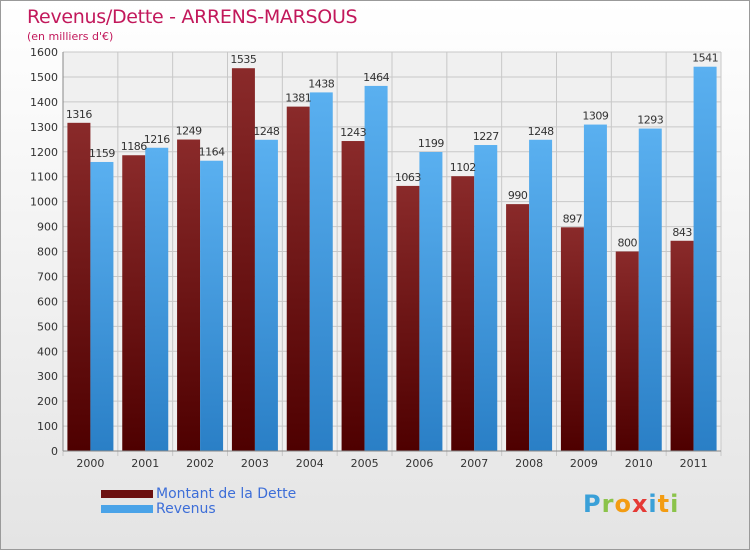  I want to click on data-label-debt: 897, so click(573, 218).